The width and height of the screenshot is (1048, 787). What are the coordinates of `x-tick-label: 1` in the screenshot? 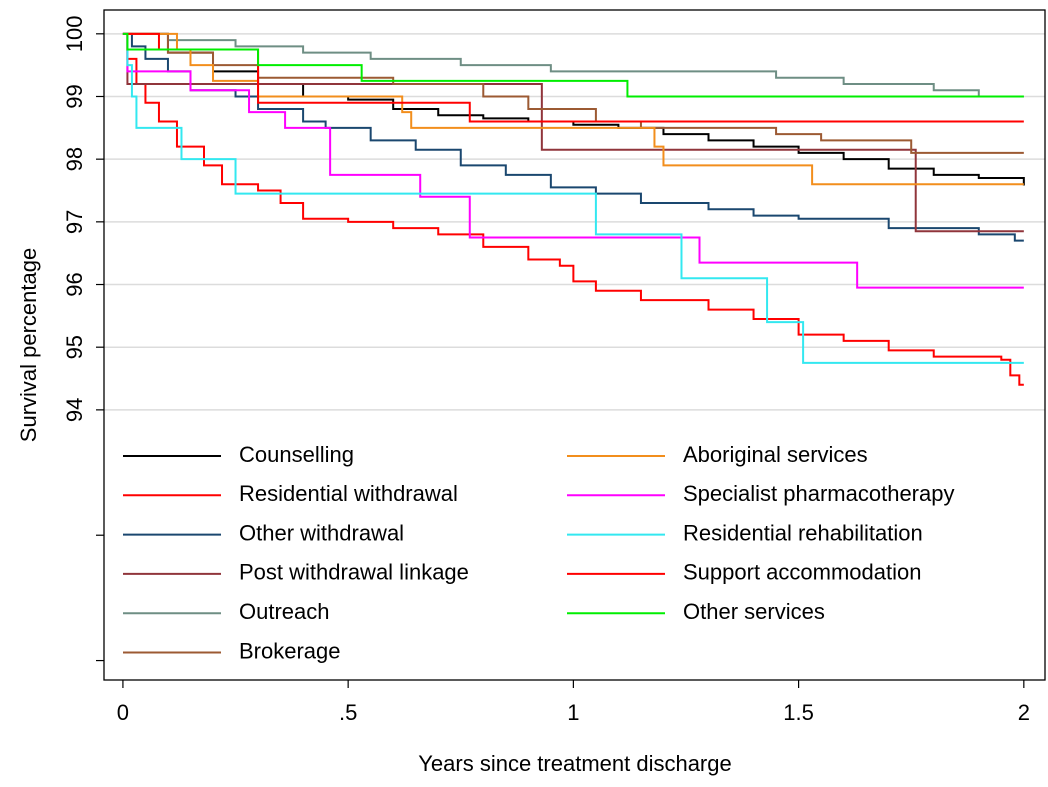 It's located at (573, 712).